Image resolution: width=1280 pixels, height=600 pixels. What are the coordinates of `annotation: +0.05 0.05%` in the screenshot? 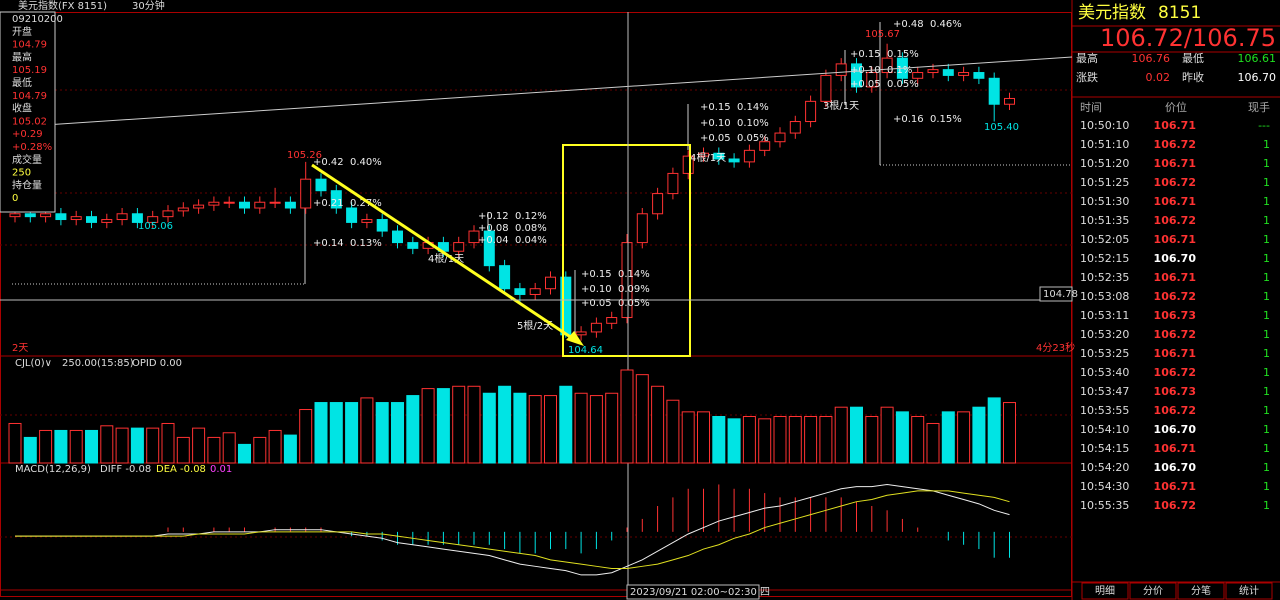 It's located at (884, 84).